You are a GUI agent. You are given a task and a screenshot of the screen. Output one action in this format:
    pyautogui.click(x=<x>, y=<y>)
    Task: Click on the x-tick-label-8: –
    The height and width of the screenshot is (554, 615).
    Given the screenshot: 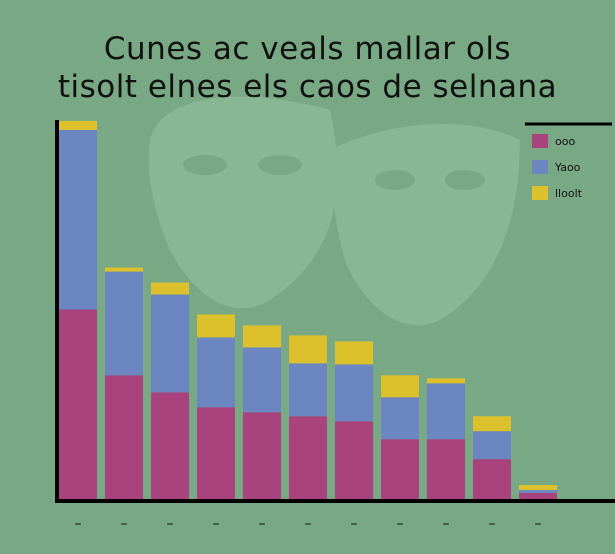 What is the action you would take?
    pyautogui.click(x=400, y=524)
    